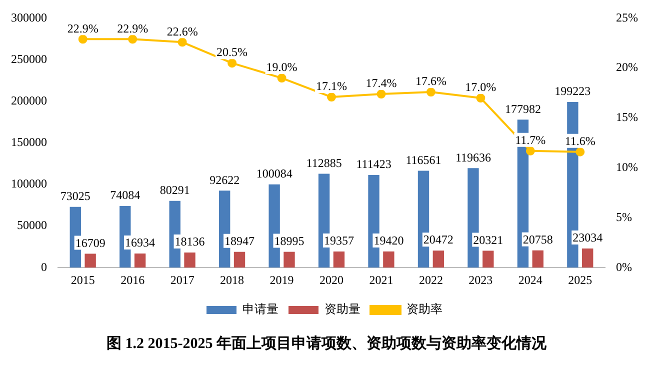 The image size is (653, 373). I want to click on data-label: 111423, so click(374, 164).